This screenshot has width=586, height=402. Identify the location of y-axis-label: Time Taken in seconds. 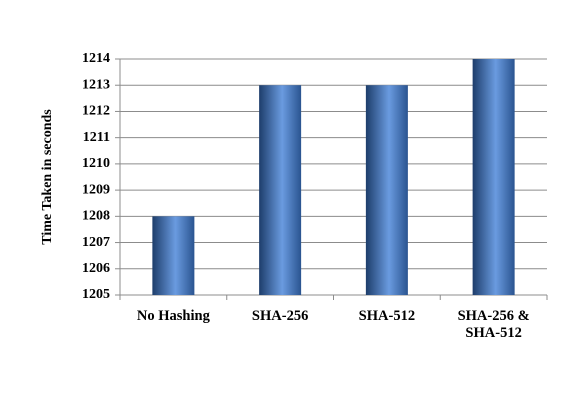
(47, 177).